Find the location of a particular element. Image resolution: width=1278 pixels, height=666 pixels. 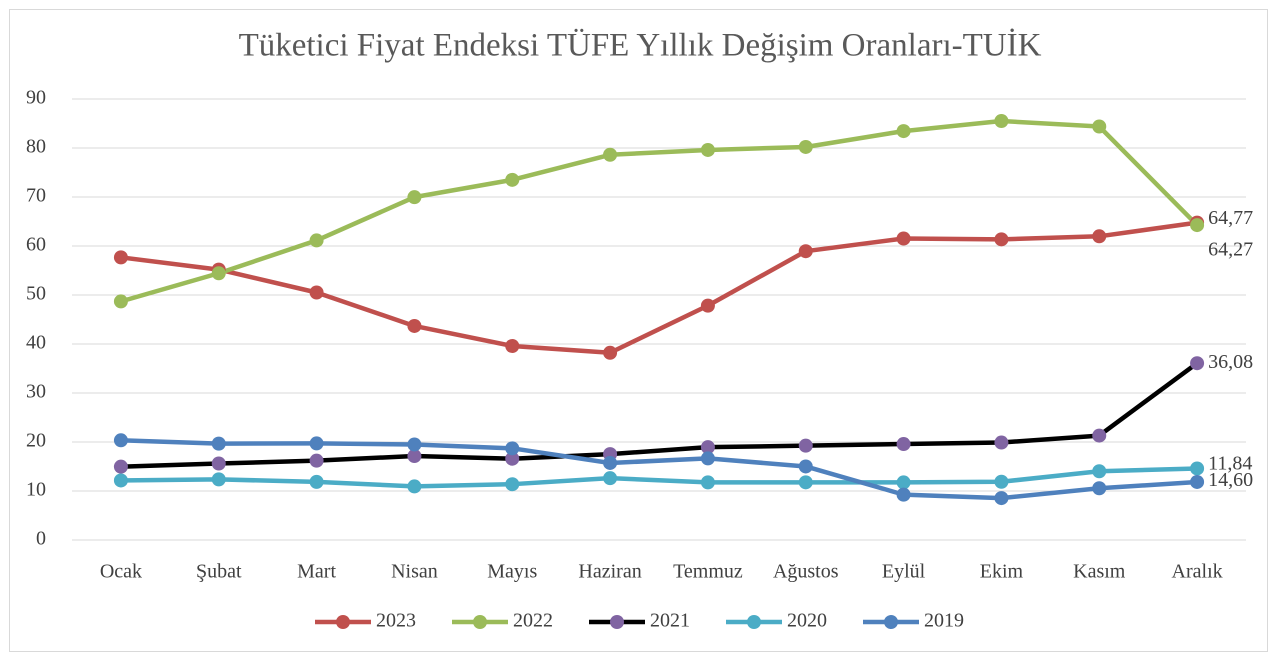

x-tick-label: Ocak is located at coordinates (121, 572).